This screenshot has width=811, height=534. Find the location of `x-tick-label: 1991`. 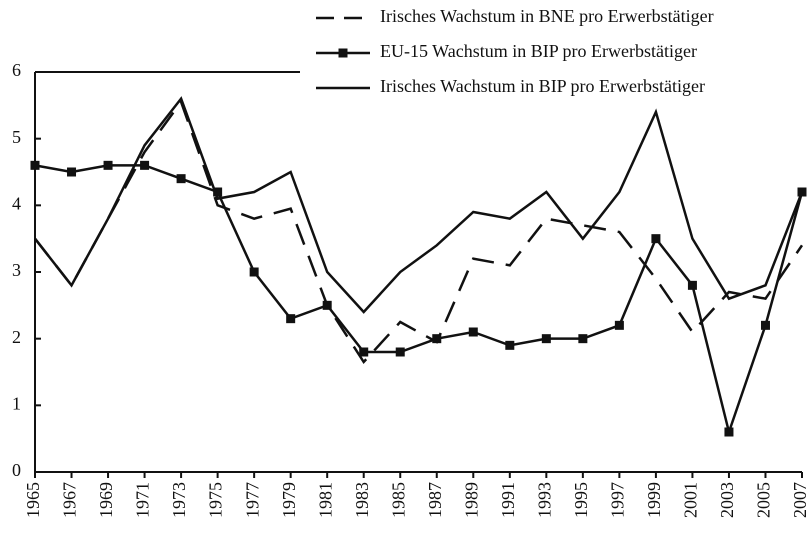

x-tick-label: 1991 is located at coordinates (508, 500).